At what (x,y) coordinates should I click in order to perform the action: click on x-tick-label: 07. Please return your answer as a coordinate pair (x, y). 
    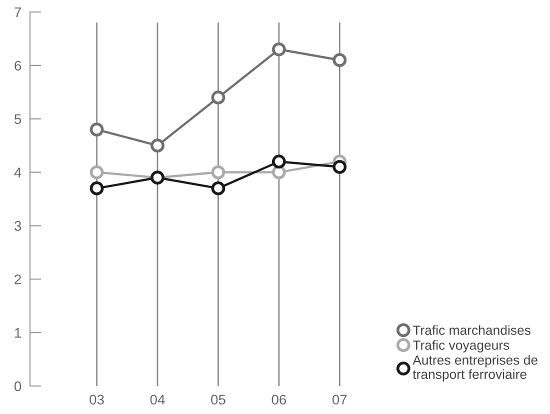
    Looking at the image, I should click on (339, 399).